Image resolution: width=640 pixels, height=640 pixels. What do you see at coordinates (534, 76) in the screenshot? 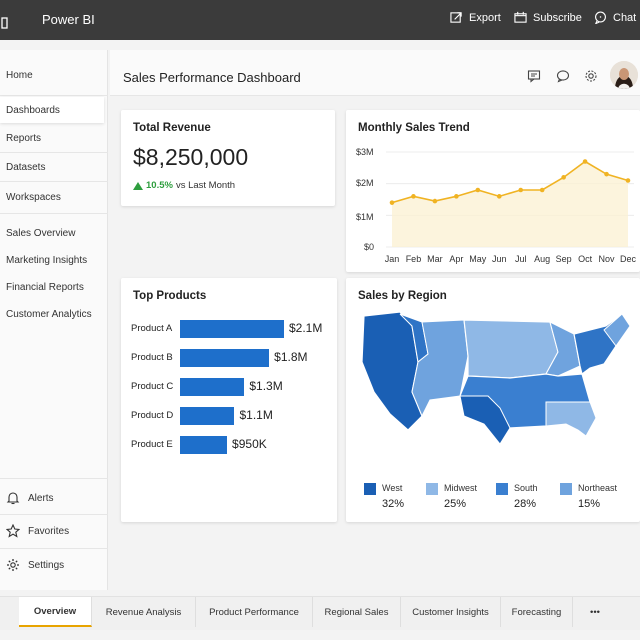
I see `comment-icon` at bounding box center [534, 76].